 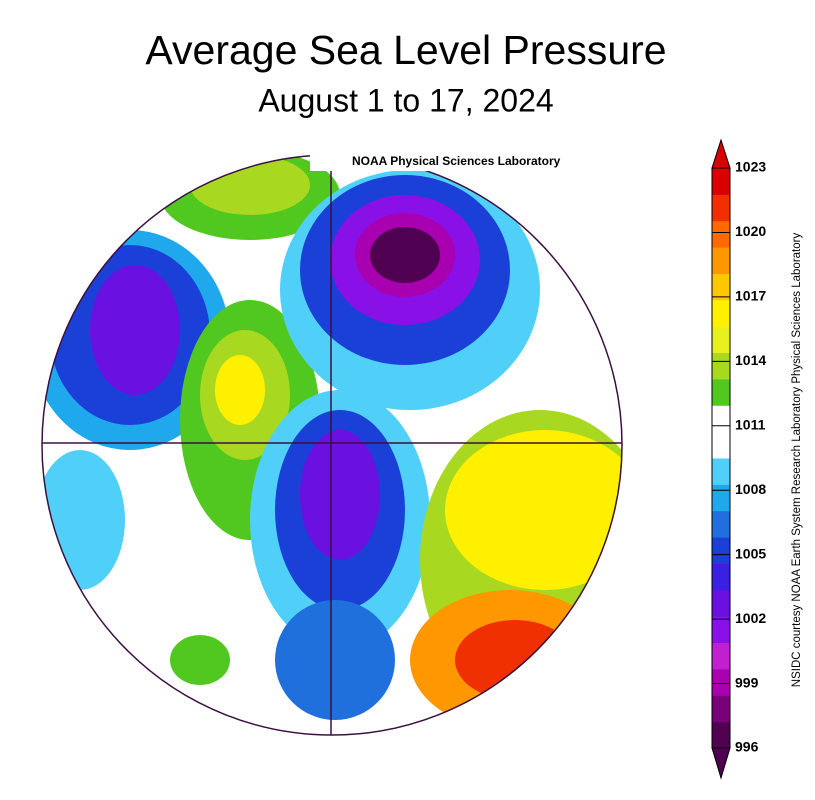 What do you see at coordinates (750, 553) in the screenshot?
I see `colorbar-tick-label: 1005` at bounding box center [750, 553].